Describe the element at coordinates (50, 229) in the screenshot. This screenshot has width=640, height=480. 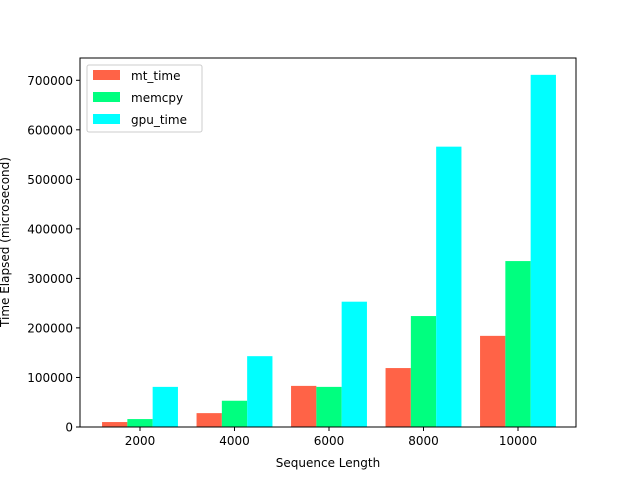
I see `y-tick-label: 400000` at that location.